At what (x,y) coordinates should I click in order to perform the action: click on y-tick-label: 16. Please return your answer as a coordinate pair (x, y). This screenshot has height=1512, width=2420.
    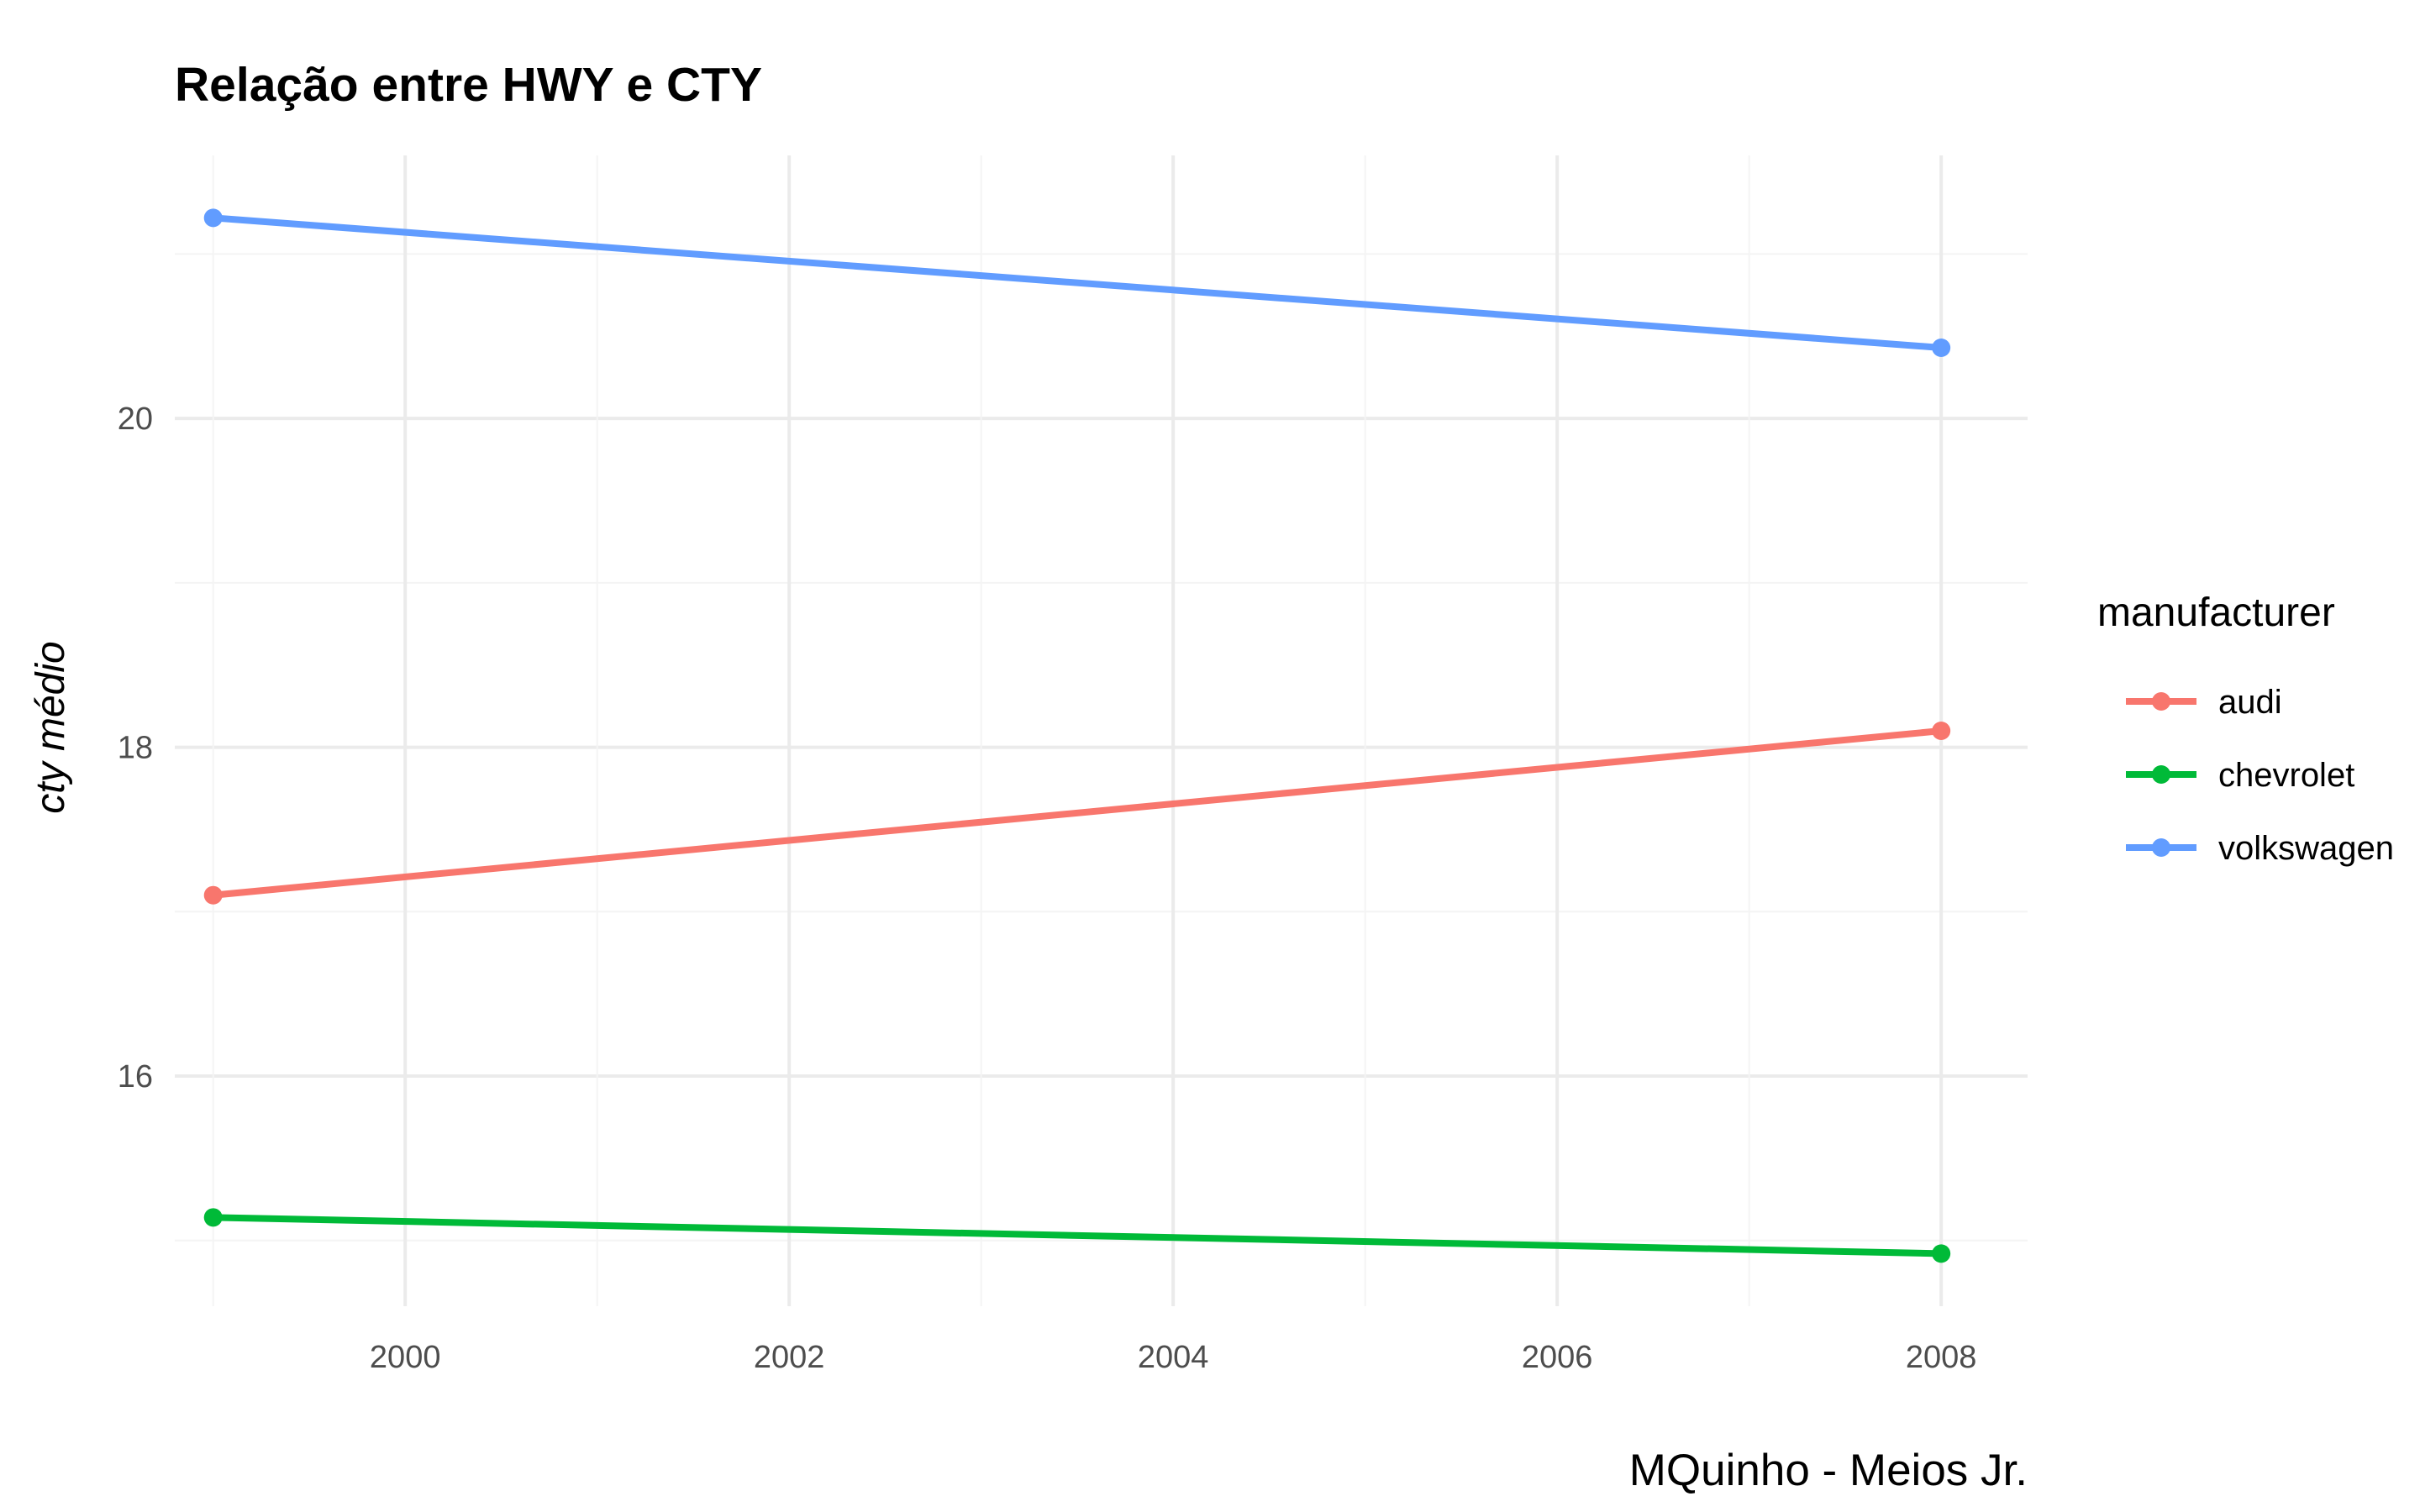
    Looking at the image, I should click on (135, 1077).